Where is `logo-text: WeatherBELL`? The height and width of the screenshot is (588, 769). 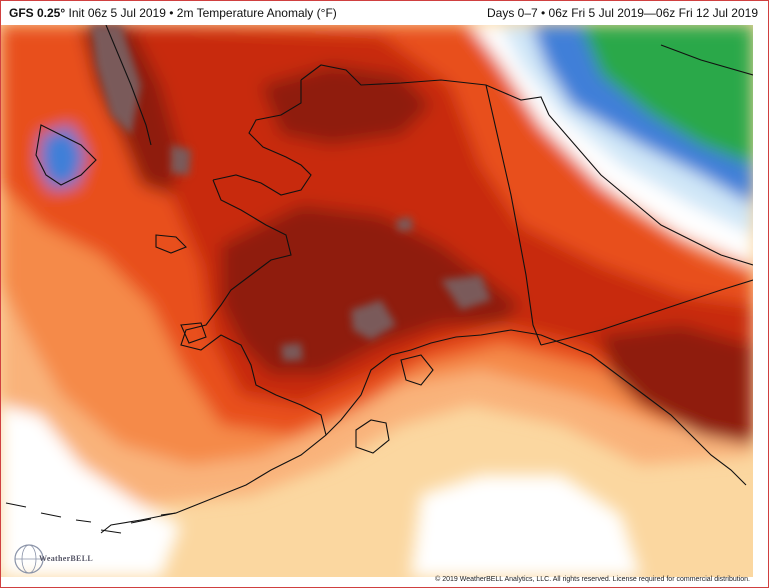
logo-text: WeatherBELL is located at coordinates (66, 558).